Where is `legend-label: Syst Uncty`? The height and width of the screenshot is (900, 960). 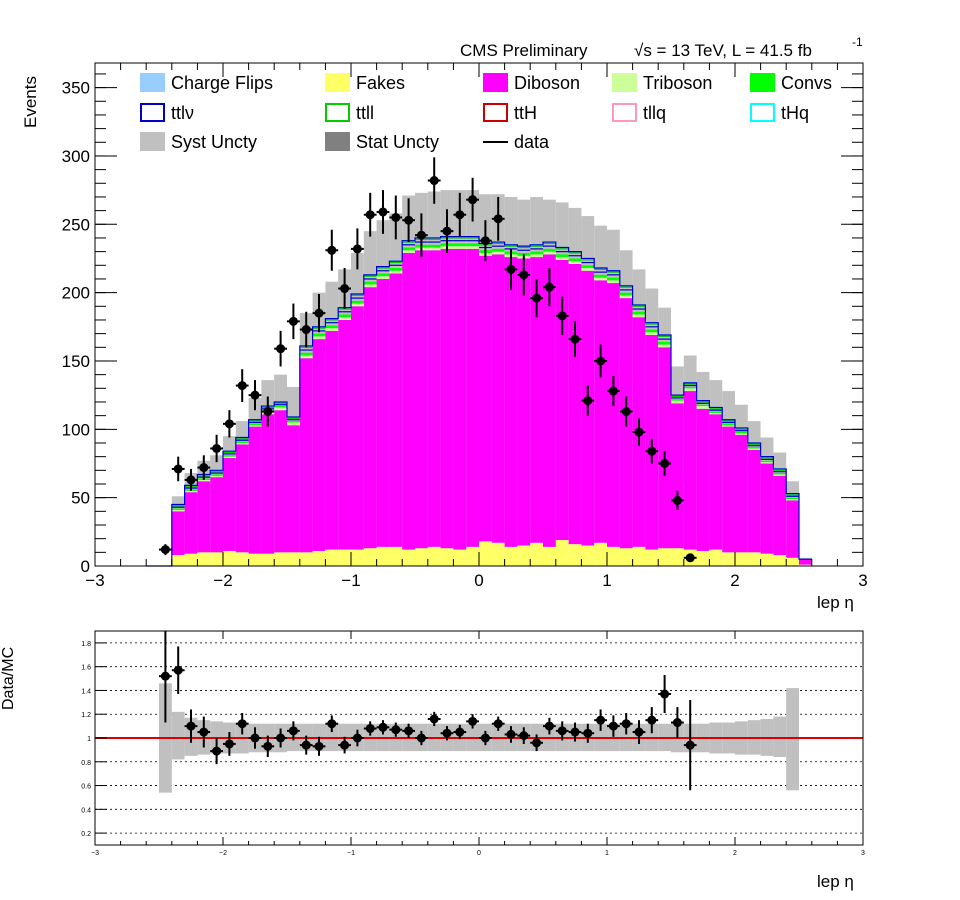
legend-label: Syst Uncty is located at coordinates (214, 142).